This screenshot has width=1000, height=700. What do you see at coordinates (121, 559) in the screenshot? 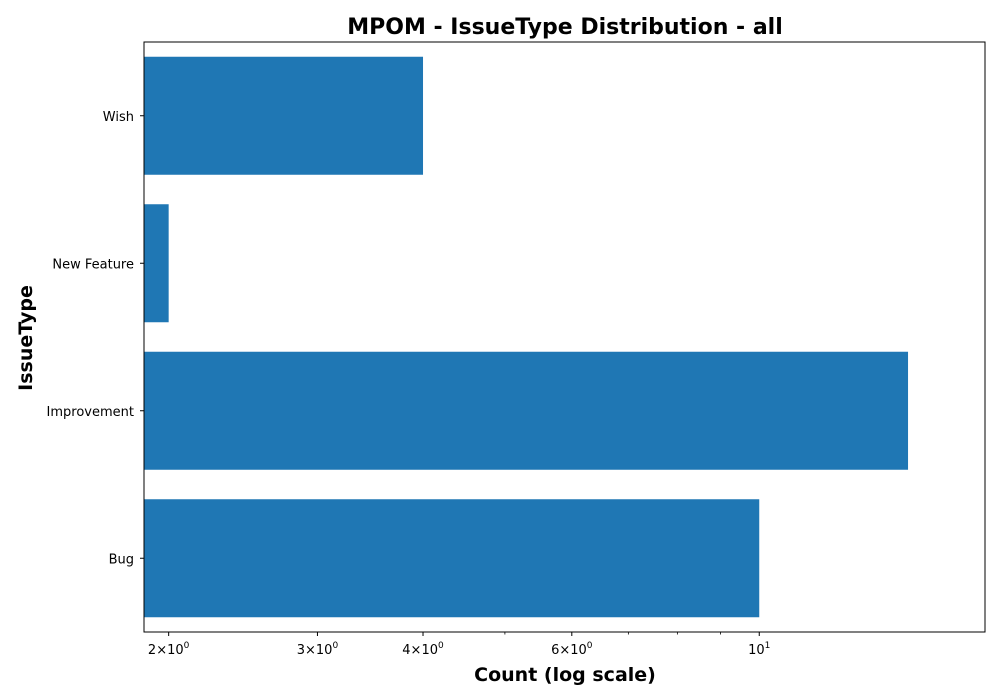
I see `y-tick-label: Bug` at bounding box center [121, 559].